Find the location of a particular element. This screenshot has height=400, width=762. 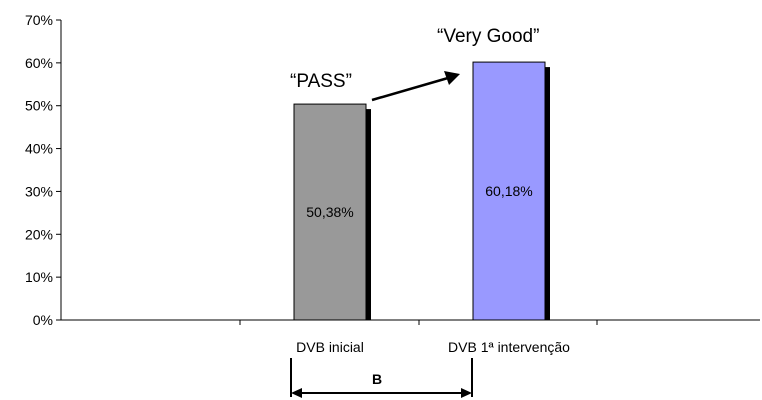

y-tick-label: 10% is located at coordinates (39, 277).